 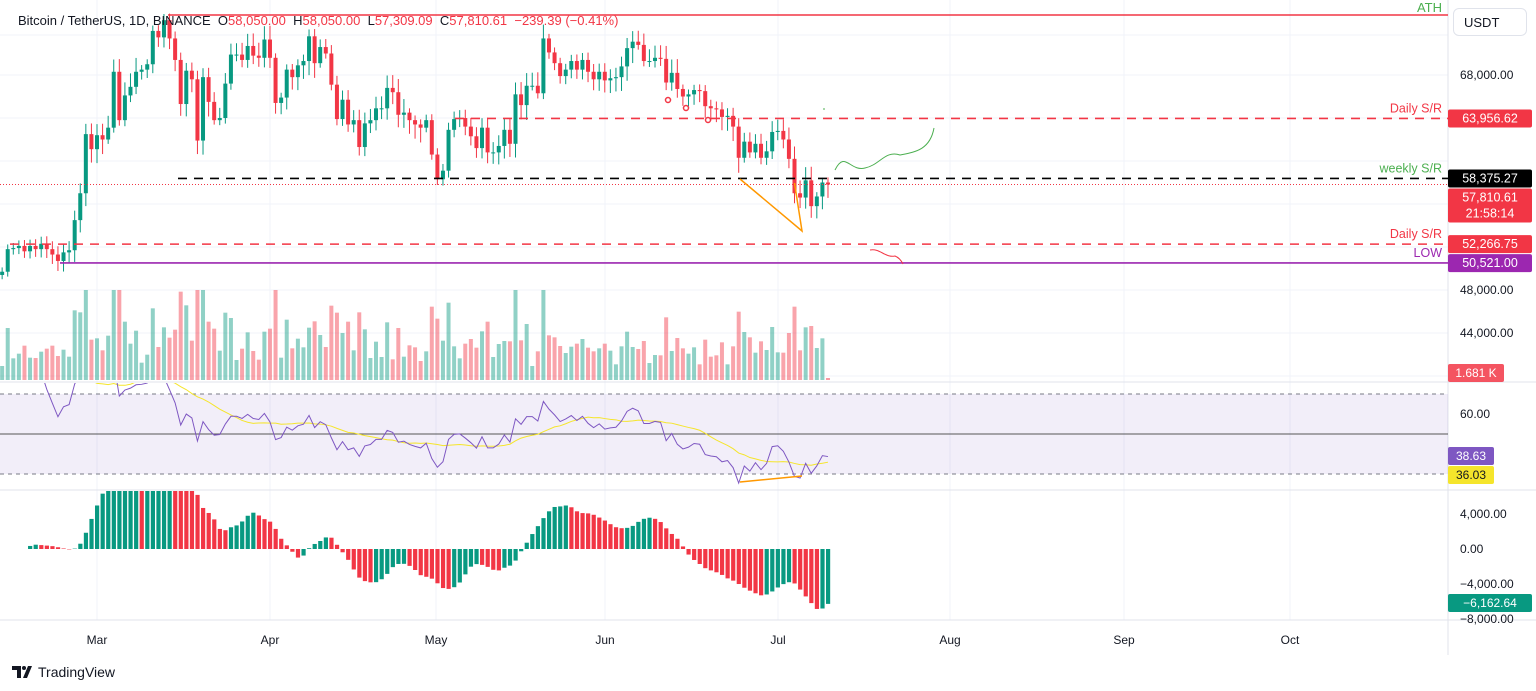 I want to click on currency-button: USDT, so click(x=1490, y=22).